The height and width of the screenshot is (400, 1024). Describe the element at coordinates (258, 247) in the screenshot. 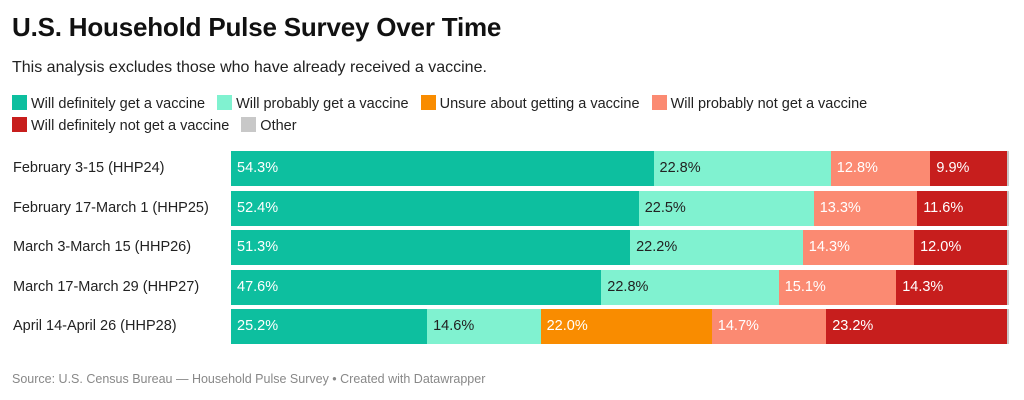

I see `data-label: 51.3%` at that location.